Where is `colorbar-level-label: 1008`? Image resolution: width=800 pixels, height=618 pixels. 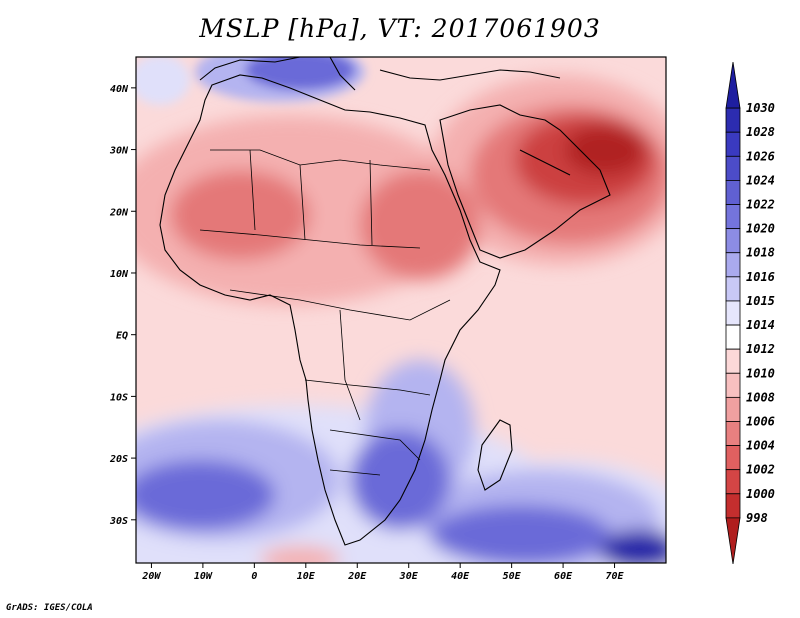
colorbar-level-label: 1008 is located at coordinates (760, 397).